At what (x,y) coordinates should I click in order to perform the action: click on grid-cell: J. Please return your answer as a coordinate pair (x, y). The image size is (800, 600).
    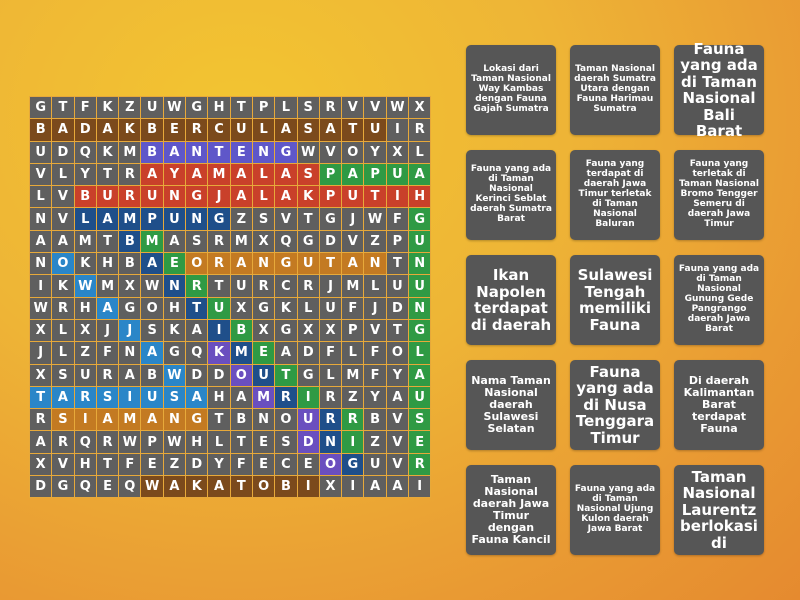
    Looking at the image, I should click on (375, 308).